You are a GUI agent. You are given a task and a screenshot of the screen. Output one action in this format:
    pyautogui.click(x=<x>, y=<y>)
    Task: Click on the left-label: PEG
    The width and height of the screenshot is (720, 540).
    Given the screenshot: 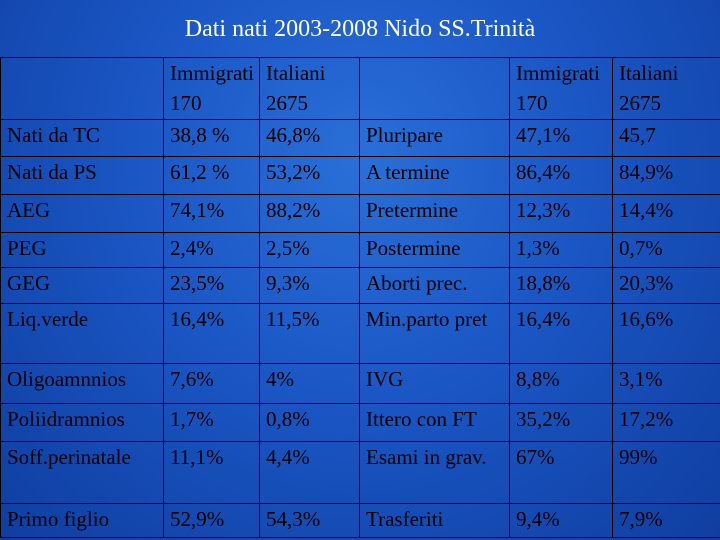 What is the action you would take?
    pyautogui.click(x=82, y=250)
    